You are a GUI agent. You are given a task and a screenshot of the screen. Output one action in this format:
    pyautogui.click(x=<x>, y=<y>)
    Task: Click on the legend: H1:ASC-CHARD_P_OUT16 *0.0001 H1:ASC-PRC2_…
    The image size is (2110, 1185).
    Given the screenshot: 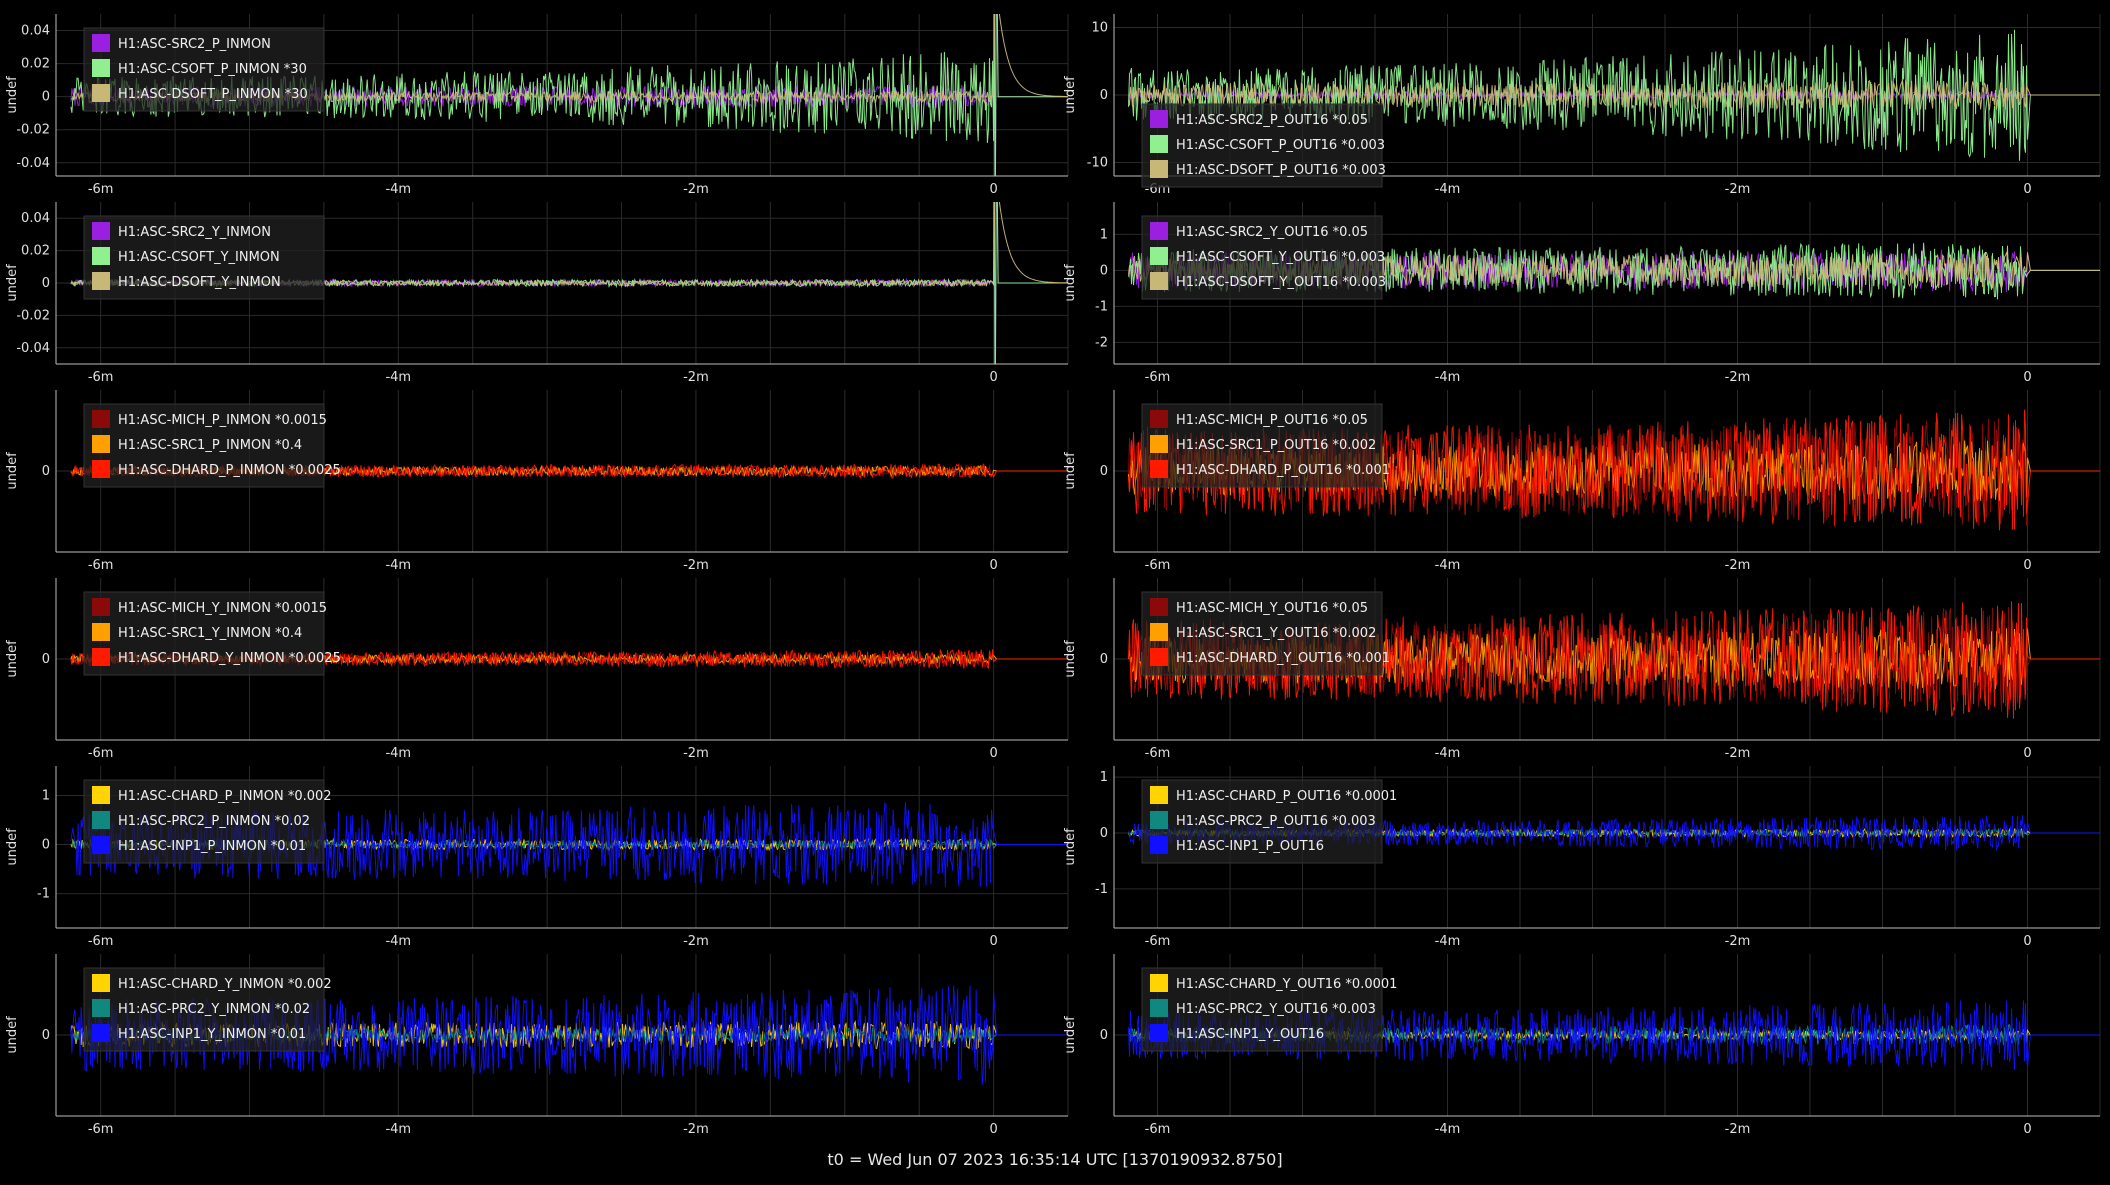 What is the action you would take?
    pyautogui.click(x=1269, y=821)
    